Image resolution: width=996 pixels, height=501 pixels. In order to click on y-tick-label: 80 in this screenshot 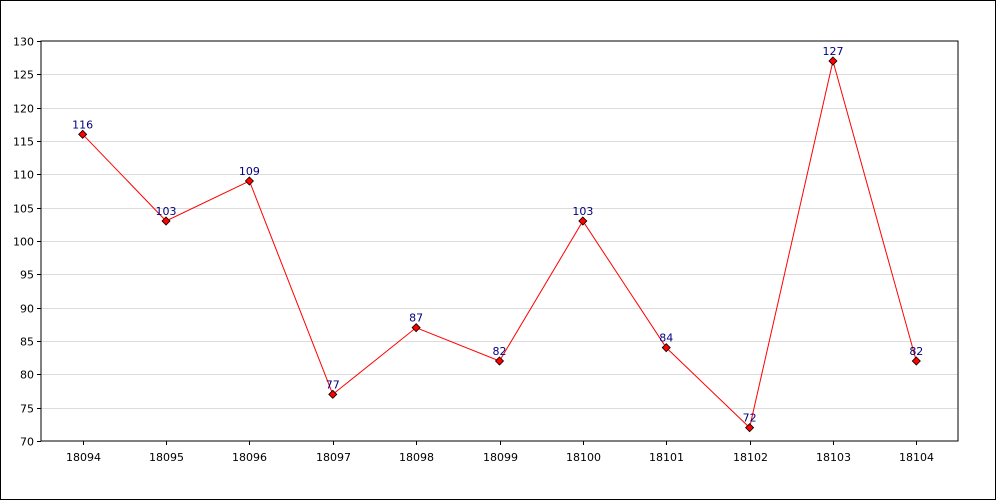, I will do `click(27, 375)`.